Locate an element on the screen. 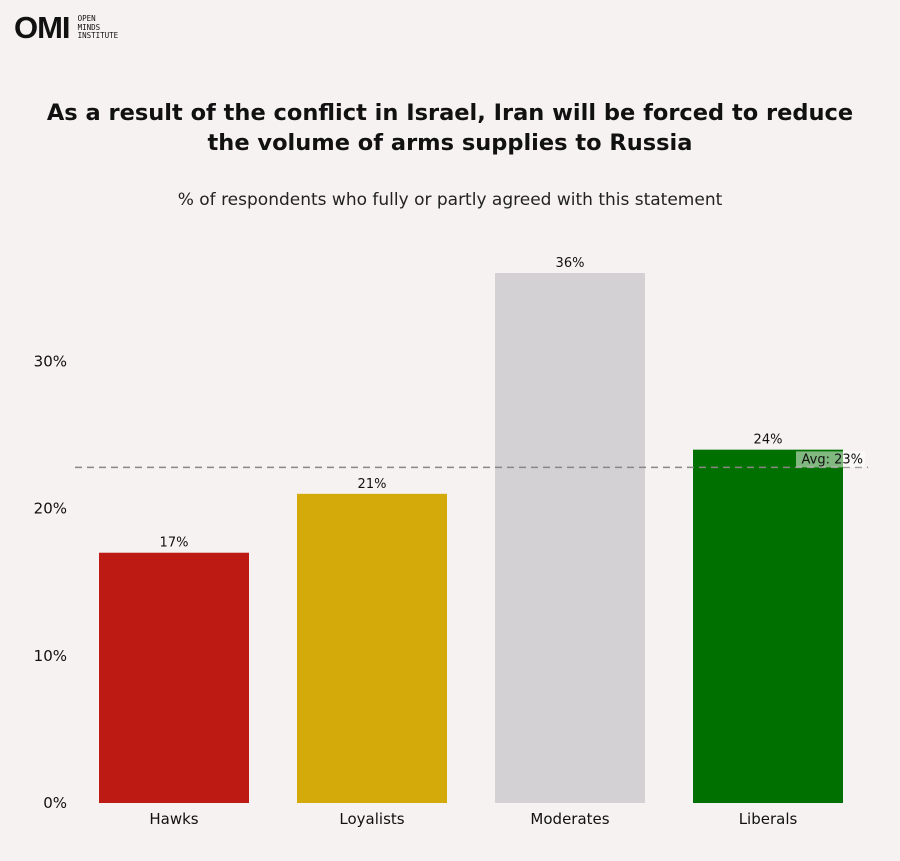  logo-line-minds: MINDS is located at coordinates (89, 27).